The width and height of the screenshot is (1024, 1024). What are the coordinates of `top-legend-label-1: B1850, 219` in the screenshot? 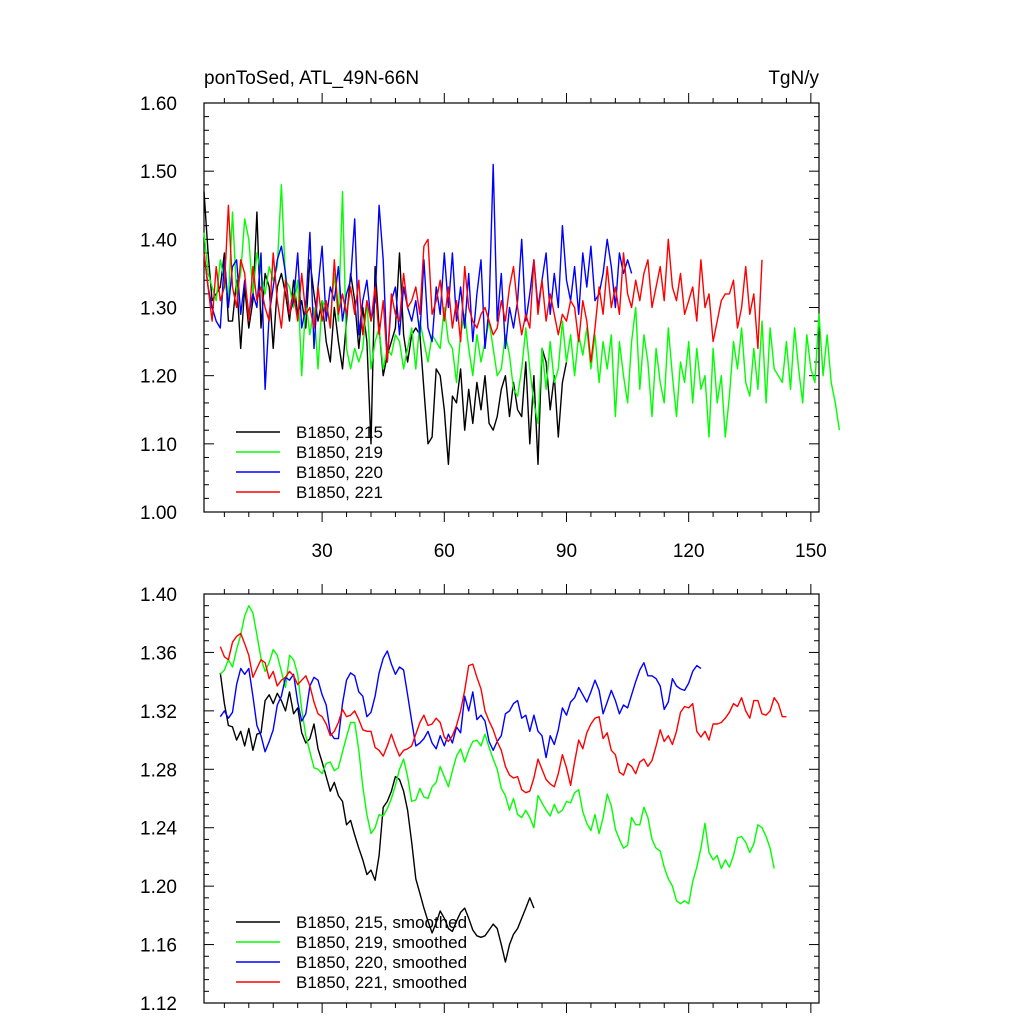 It's located at (339, 452).